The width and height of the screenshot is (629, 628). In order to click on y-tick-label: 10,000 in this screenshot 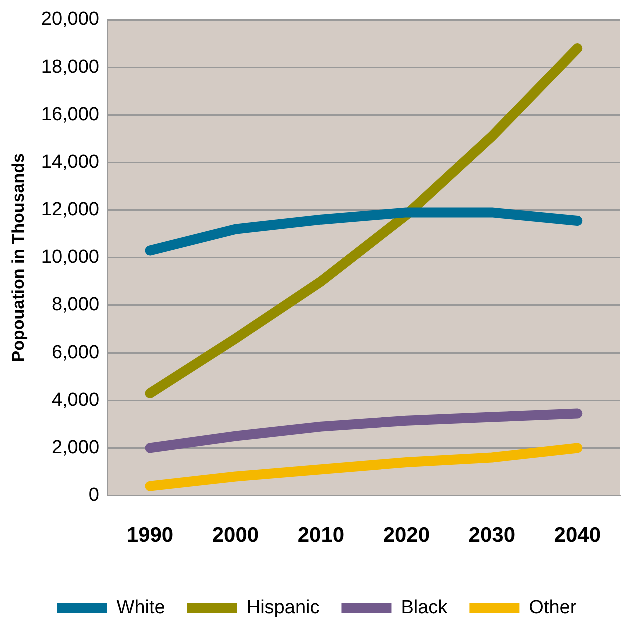, I will do `click(70, 257)`.